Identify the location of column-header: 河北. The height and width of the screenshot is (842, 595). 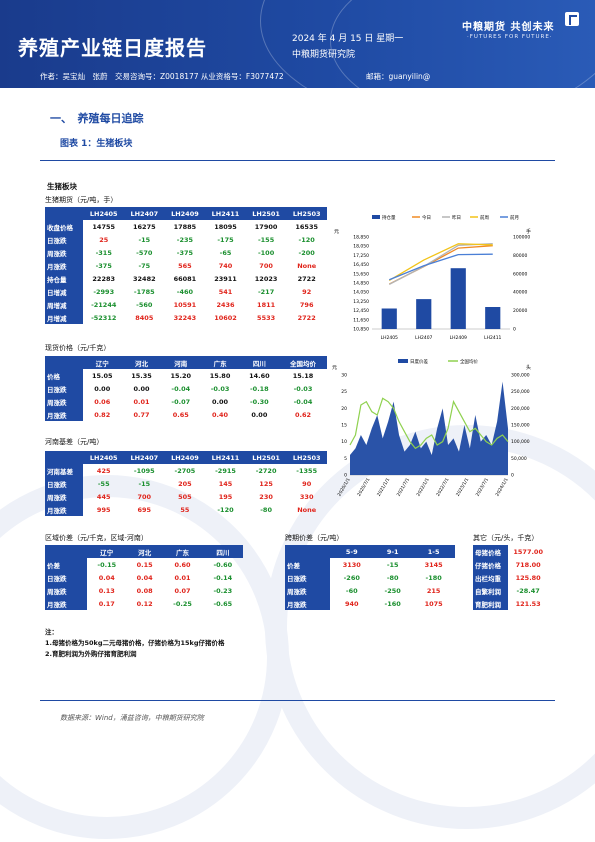
(141, 362).